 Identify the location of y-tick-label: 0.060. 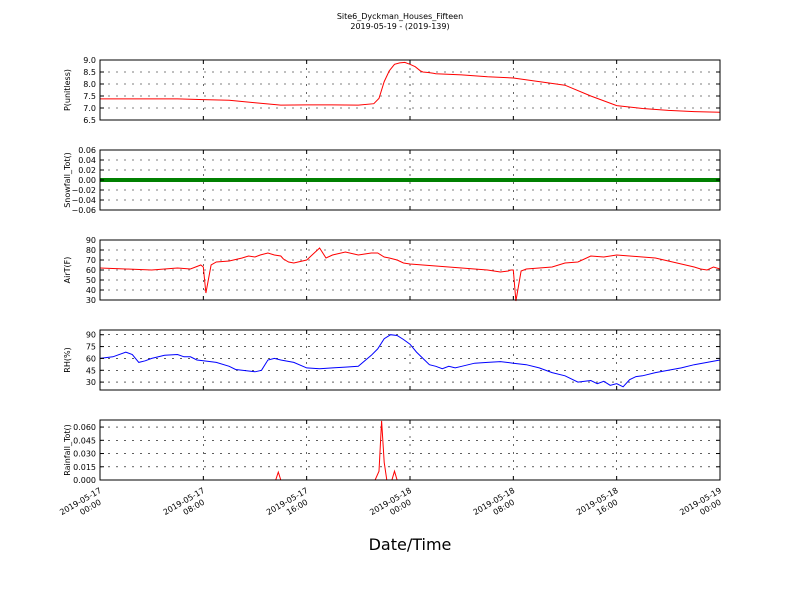
(84, 427).